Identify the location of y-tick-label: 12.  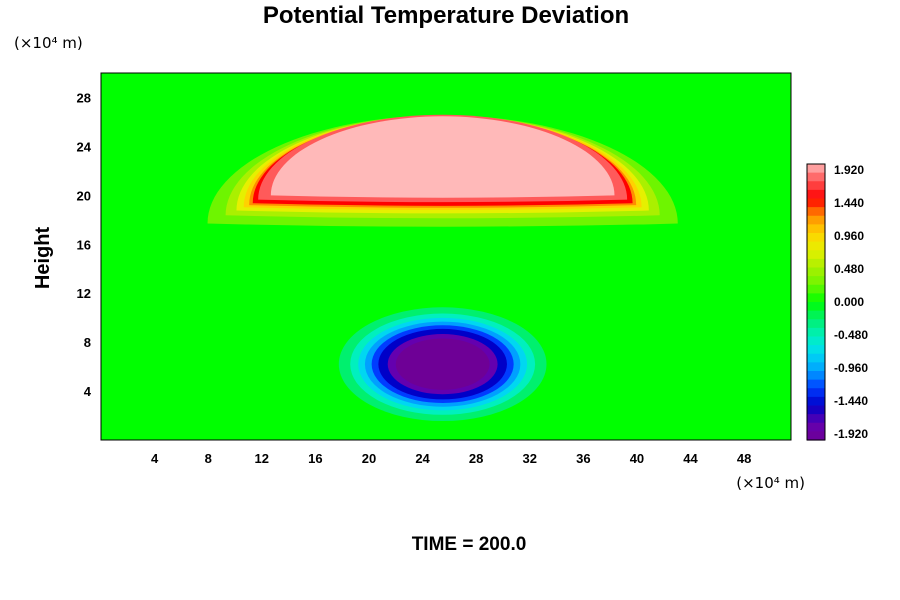
(84, 293).